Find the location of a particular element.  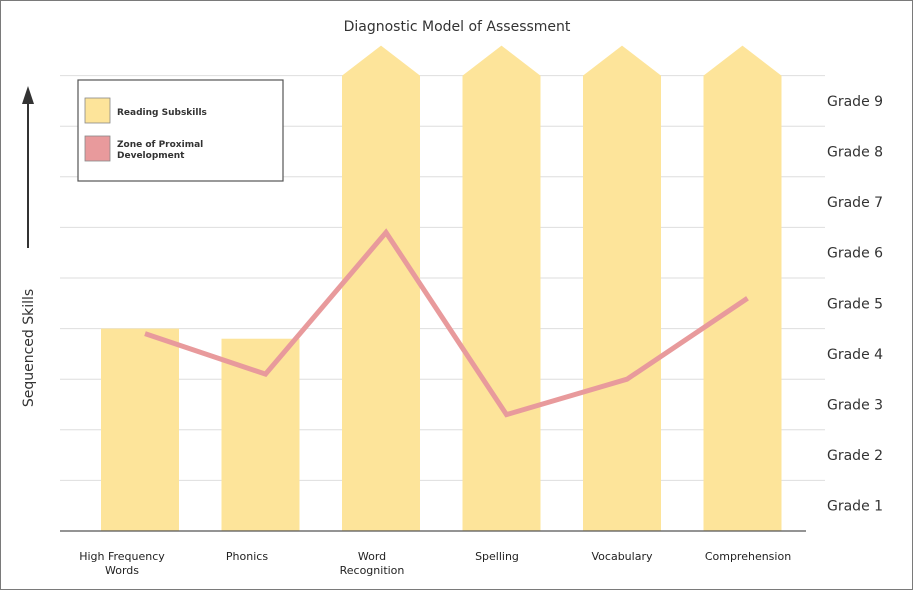

category-label: High Frequency Words is located at coordinates (122, 563).